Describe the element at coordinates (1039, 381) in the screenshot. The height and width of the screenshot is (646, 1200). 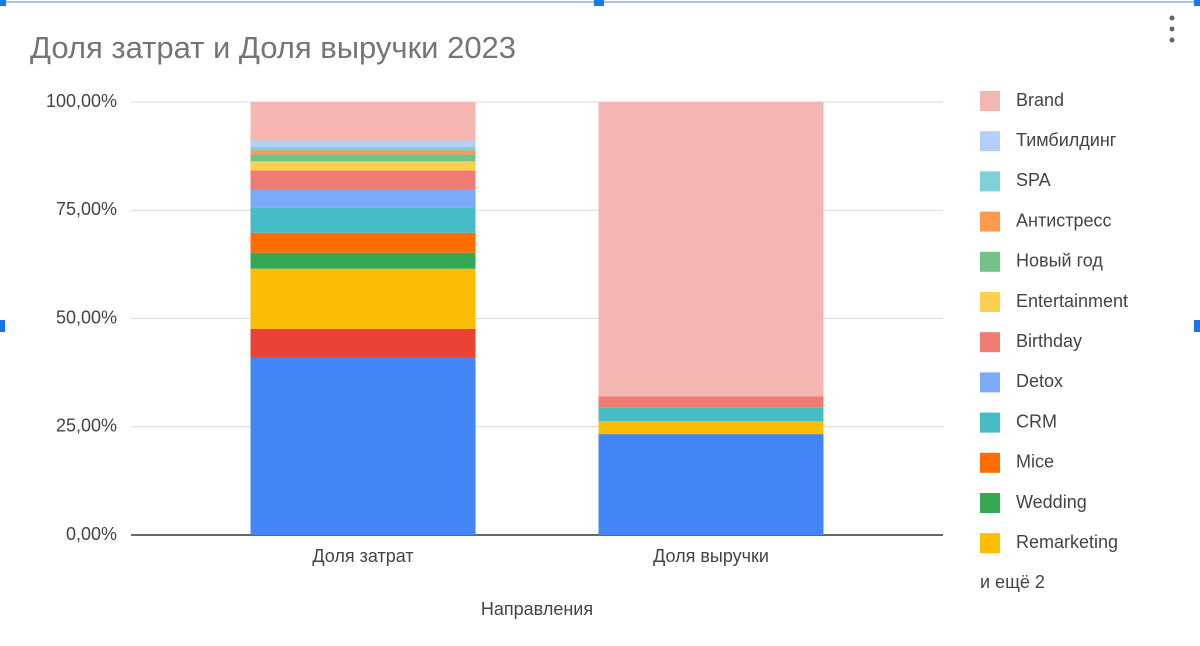
I see `legend-label: Detox` at that location.